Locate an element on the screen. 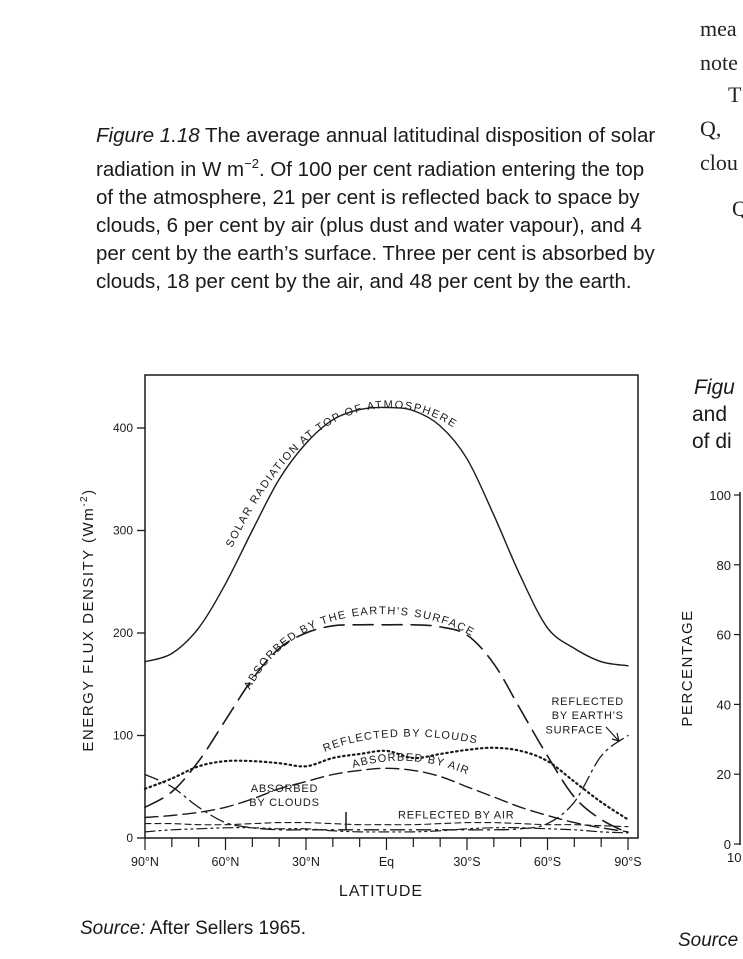 This screenshot has width=743, height=959. source-text: After Sellers 1965. is located at coordinates (228, 928).